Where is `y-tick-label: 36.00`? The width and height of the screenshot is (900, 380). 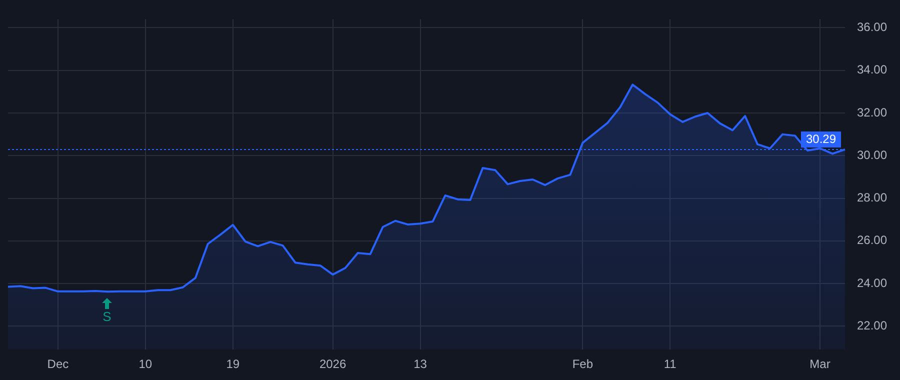 y-tick-label: 36.00 is located at coordinates (872, 27).